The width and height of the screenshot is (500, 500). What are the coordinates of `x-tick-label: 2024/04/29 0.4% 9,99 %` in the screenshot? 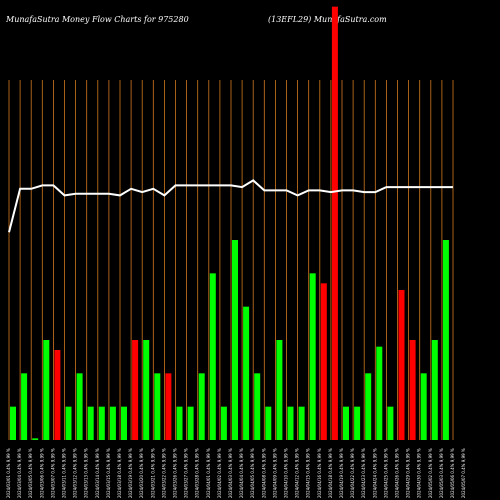 It's located at (408, 473).